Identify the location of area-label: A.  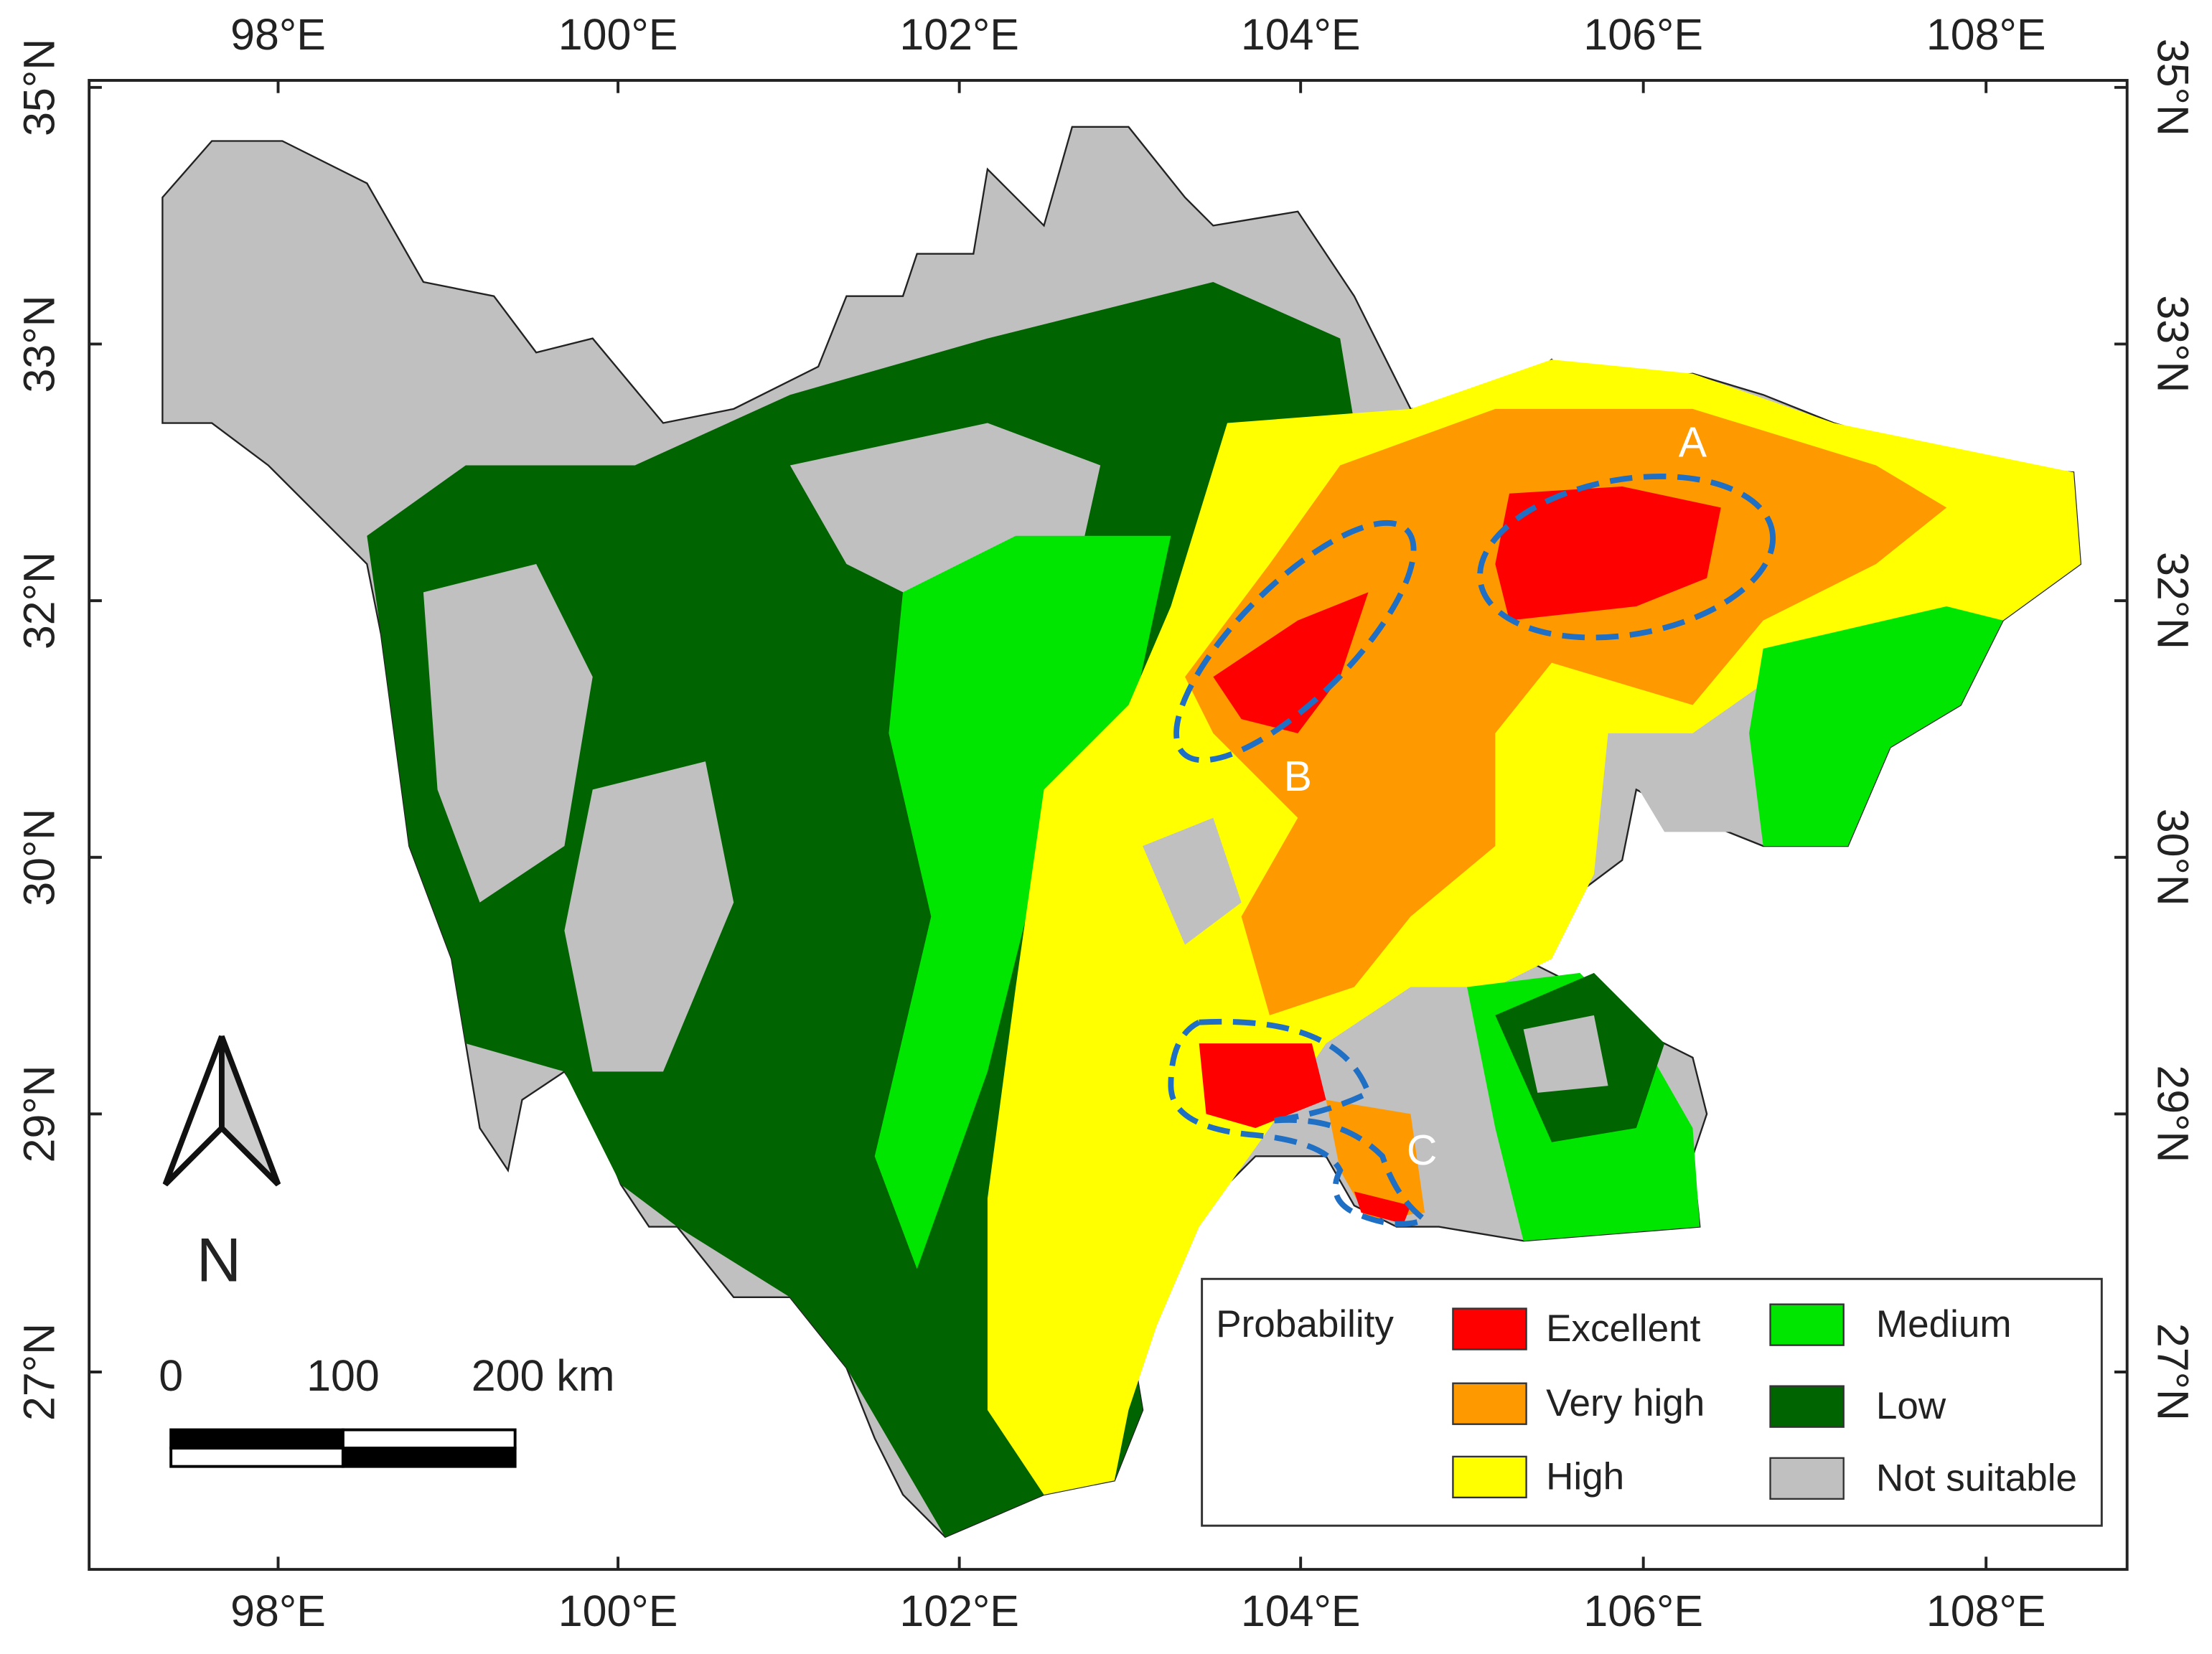
(1693, 443).